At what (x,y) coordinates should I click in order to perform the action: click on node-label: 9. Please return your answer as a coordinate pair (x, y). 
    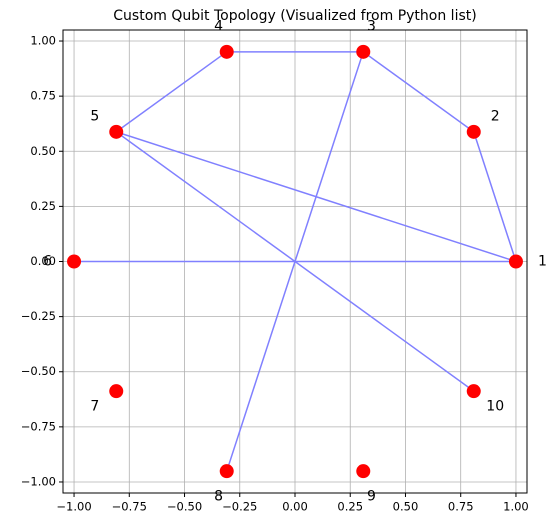
    Looking at the image, I should click on (371, 496).